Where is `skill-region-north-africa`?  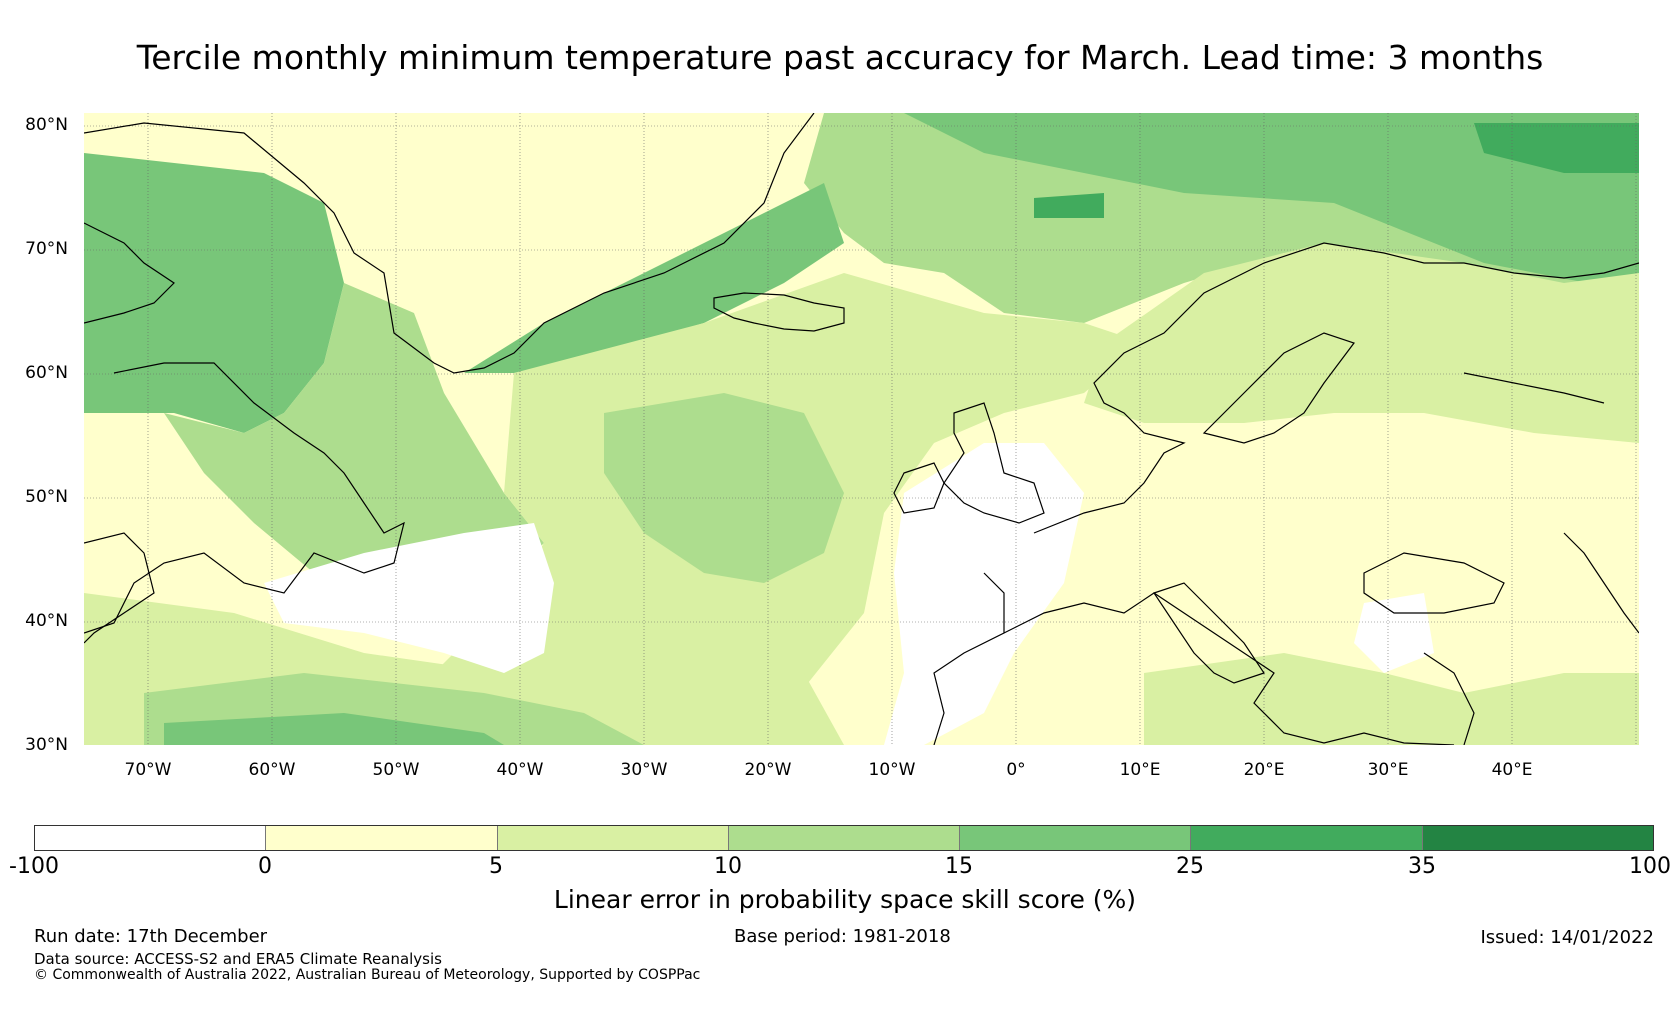 skill-region-north-africa is located at coordinates (1391, 699).